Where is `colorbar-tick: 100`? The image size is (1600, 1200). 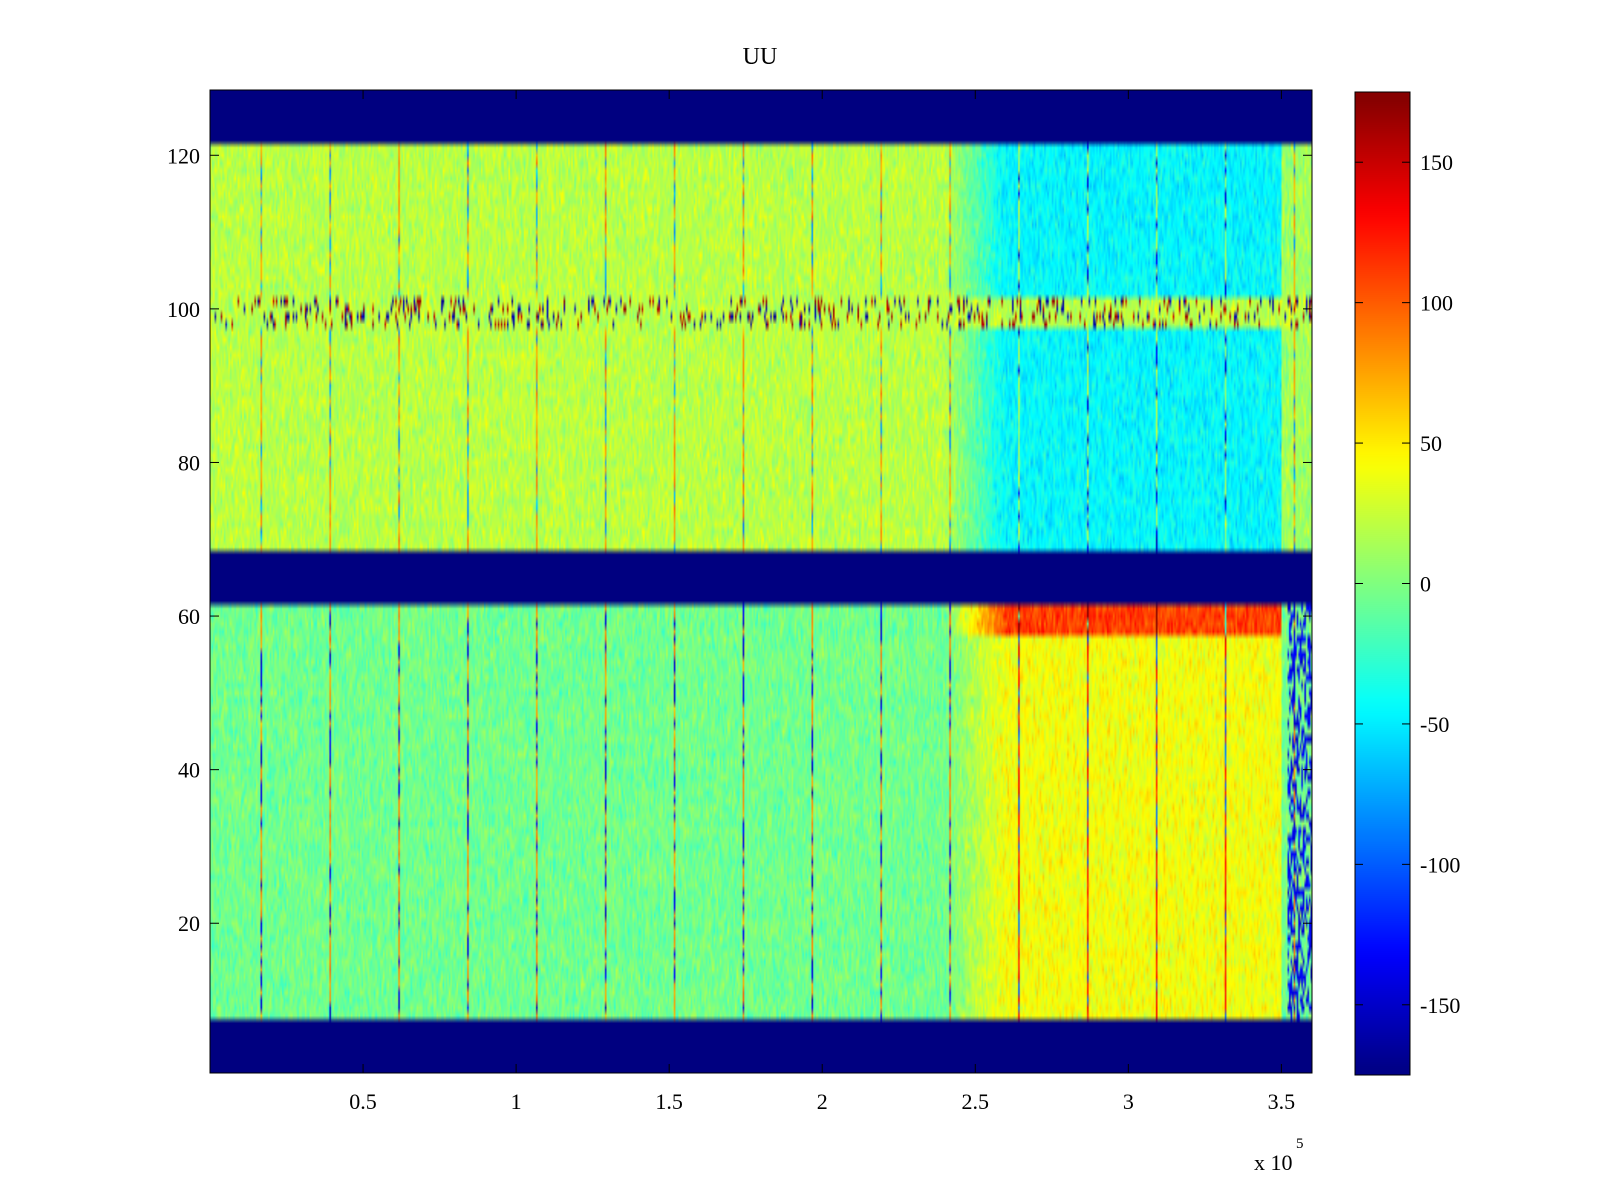
colorbar-tick: 100 is located at coordinates (1404, 303).